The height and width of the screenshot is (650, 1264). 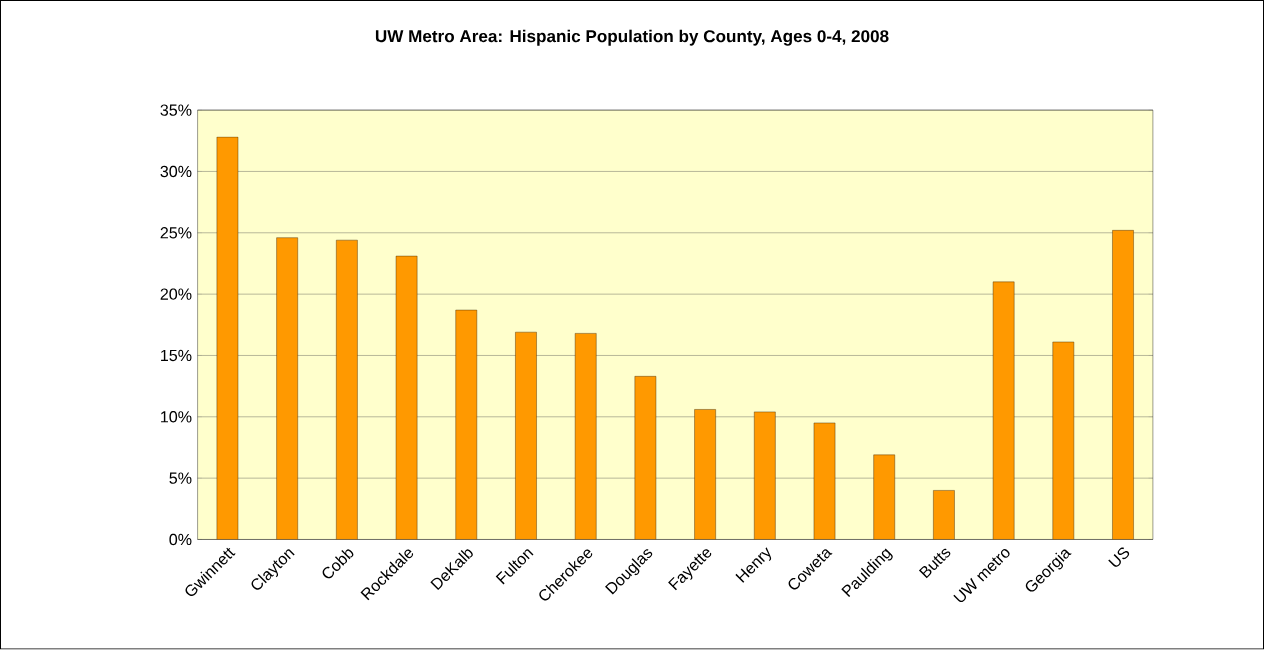 What do you see at coordinates (176, 417) in the screenshot?
I see `y-tick-label: 10%` at bounding box center [176, 417].